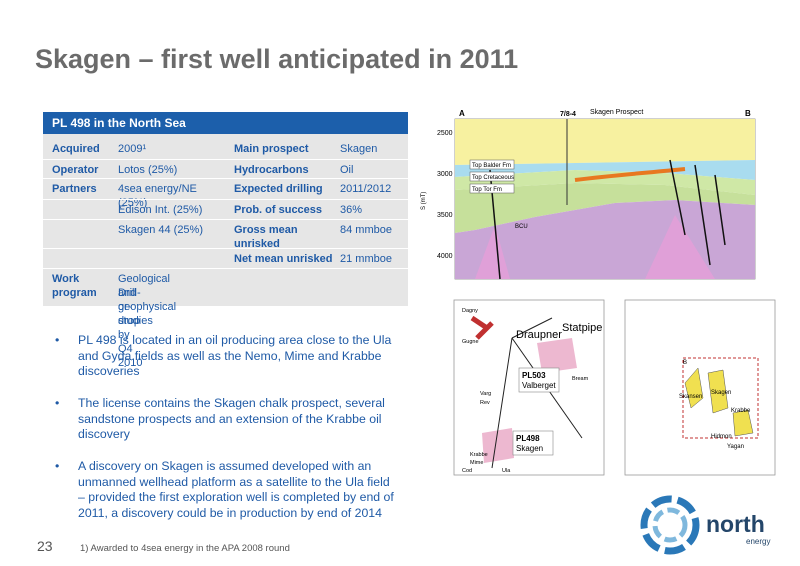  Describe the element at coordinates (758, 541) in the screenshot. I see `logo-sub: energy` at that location.